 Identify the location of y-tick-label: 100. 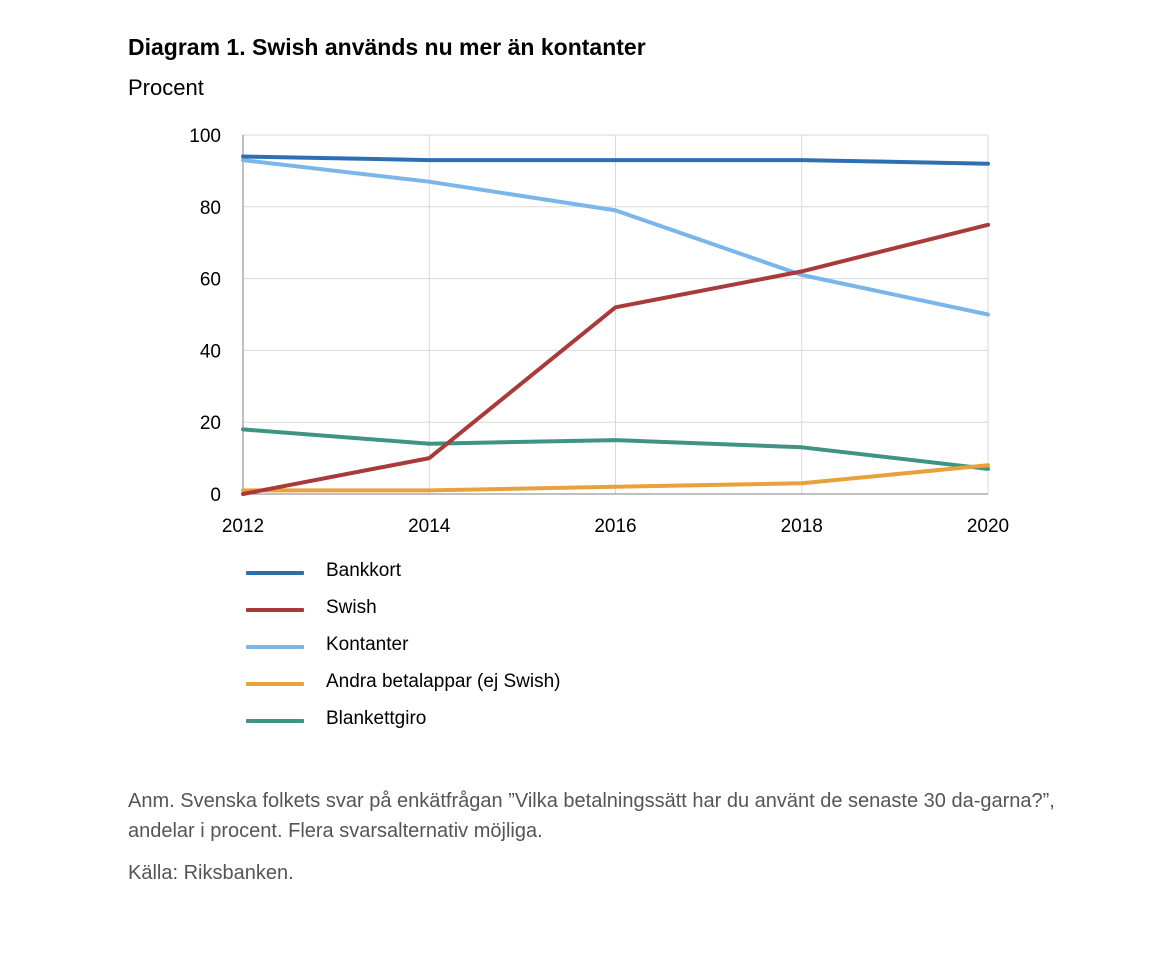
(205, 136).